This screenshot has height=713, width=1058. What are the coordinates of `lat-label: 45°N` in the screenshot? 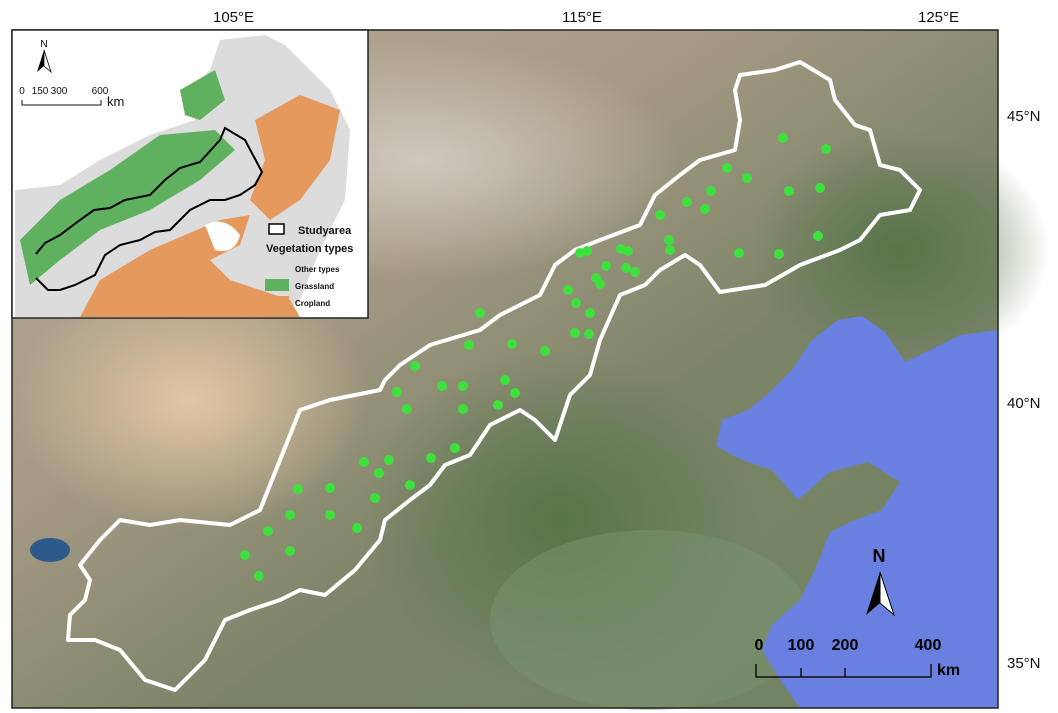 It's located at (1024, 116).